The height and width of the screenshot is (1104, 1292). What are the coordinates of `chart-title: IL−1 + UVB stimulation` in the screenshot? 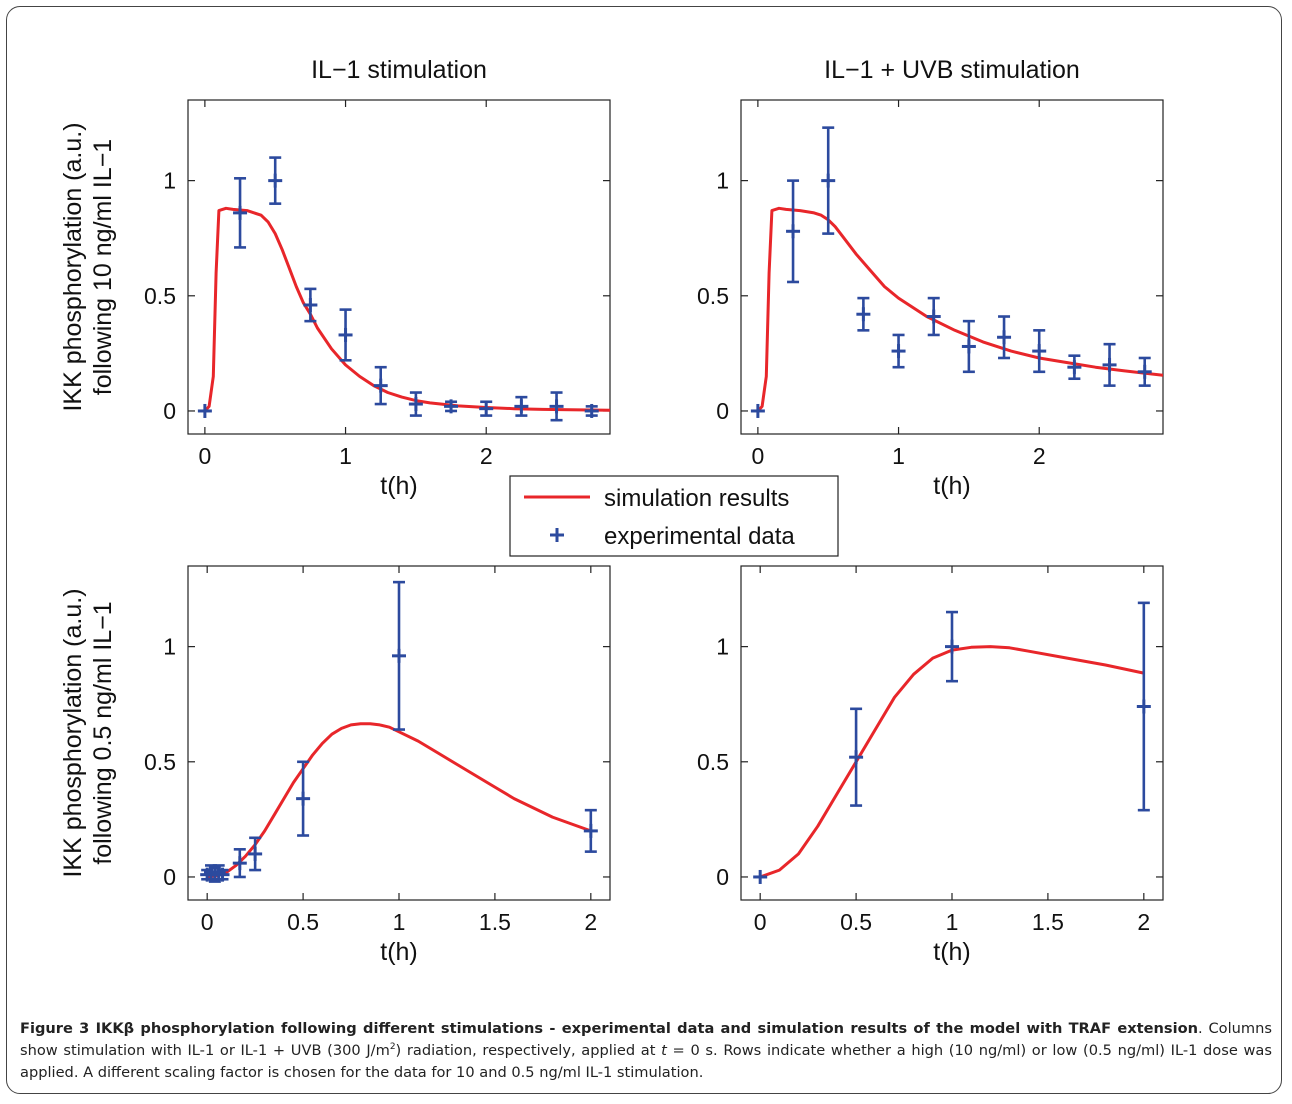 It's located at (952, 70).